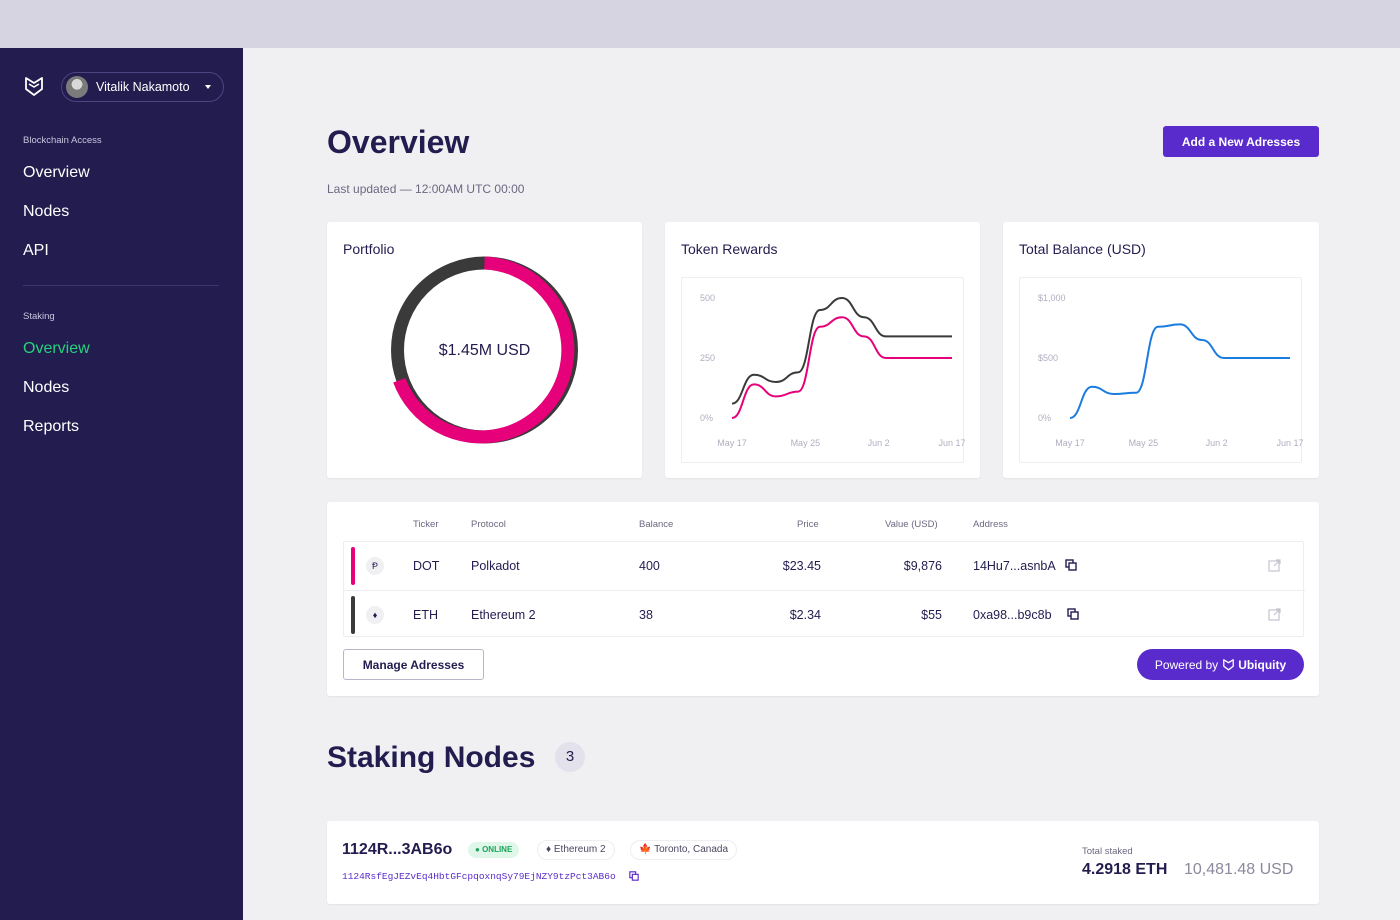 This screenshot has height=920, width=1400. What do you see at coordinates (121, 285) in the screenshot?
I see `sidebar-divider` at bounding box center [121, 285].